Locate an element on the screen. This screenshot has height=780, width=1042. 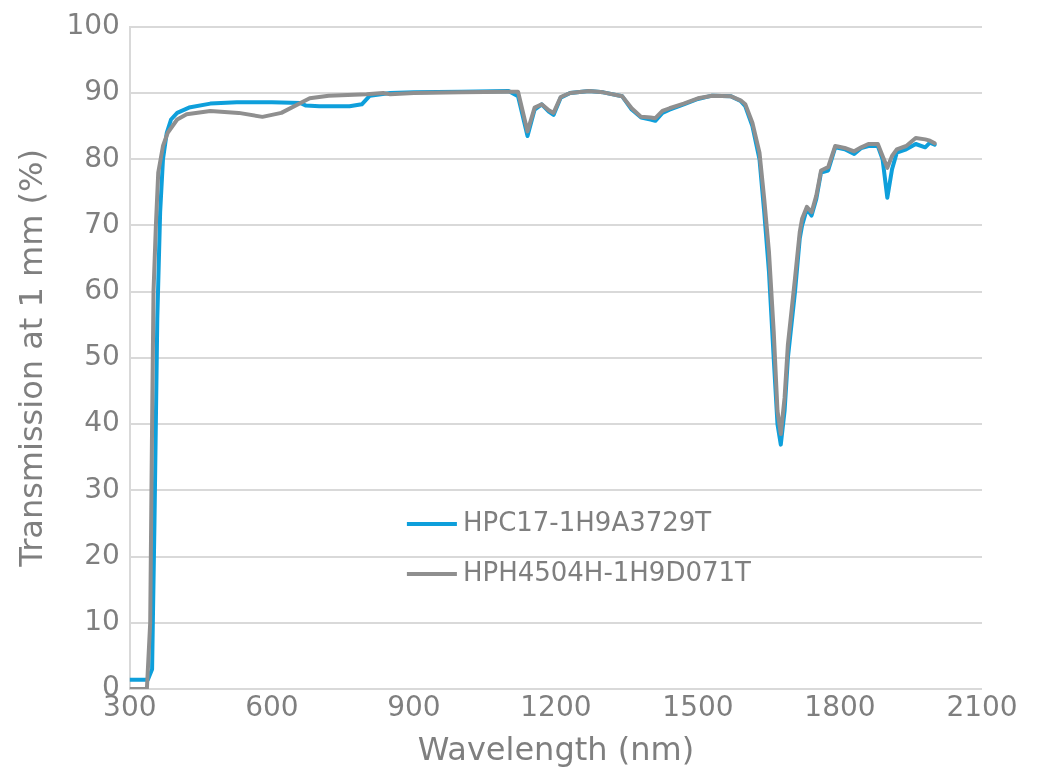
y-tick-label: 30 is located at coordinates (102, 488).